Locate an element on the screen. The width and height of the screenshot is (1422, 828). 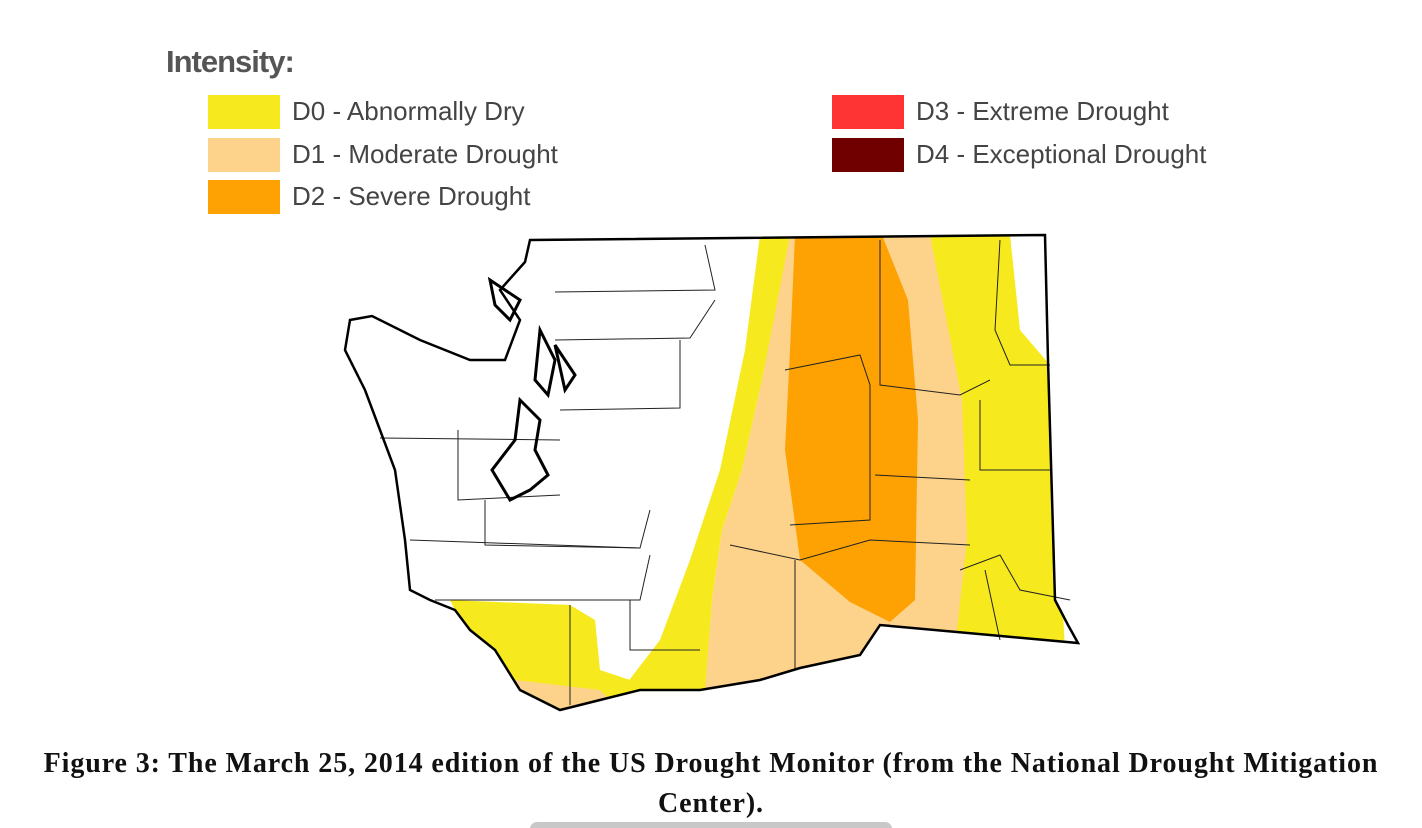
legend-label: D2 - Severe Drought is located at coordinates (411, 196).